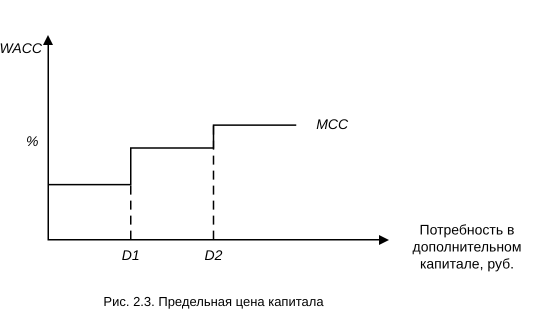 This screenshot has width=554, height=320. Describe the element at coordinates (131, 254) in the screenshot. I see `x-tick-label: D1` at that location.